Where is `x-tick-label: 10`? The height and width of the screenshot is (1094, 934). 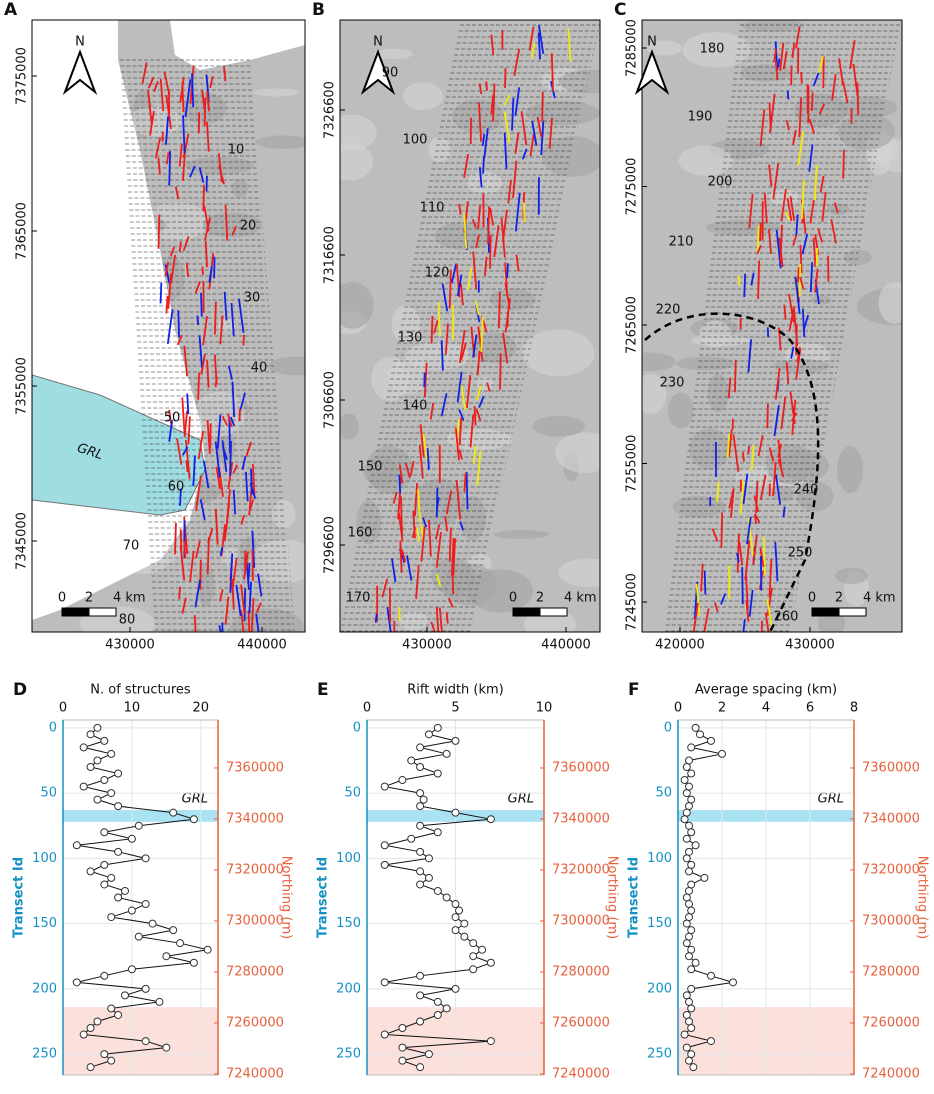 x-tick-label: 10 is located at coordinates (132, 708).